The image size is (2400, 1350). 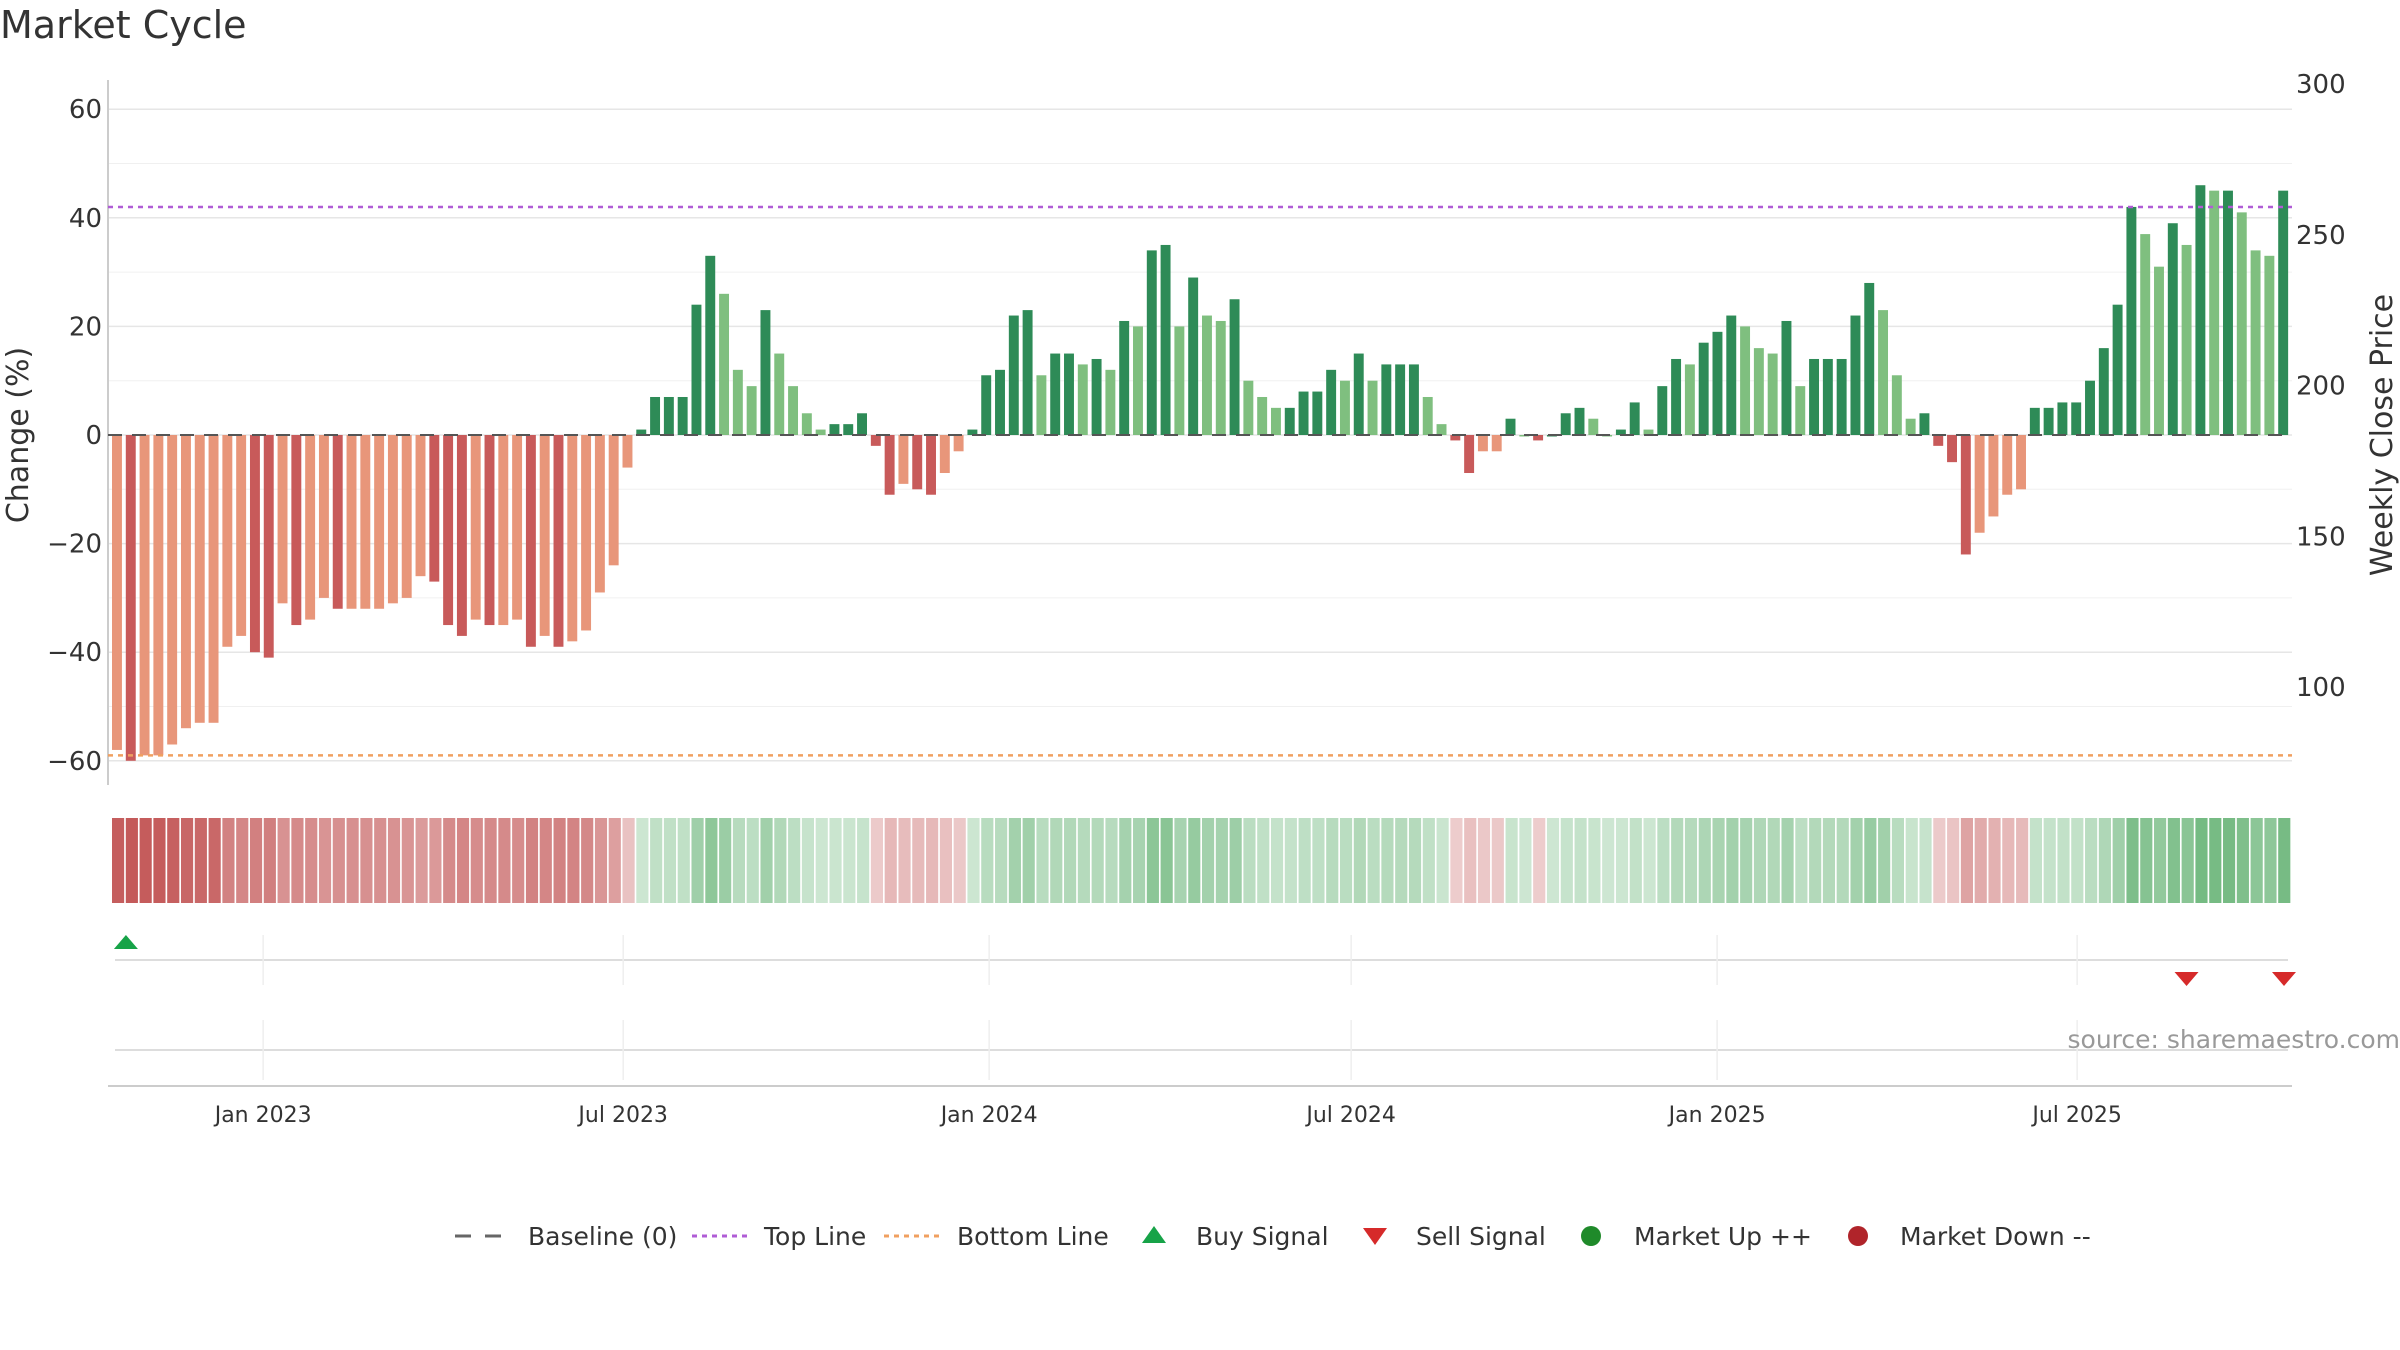 What do you see at coordinates (1201, 860) in the screenshot?
I see `market-state-strip` at bounding box center [1201, 860].